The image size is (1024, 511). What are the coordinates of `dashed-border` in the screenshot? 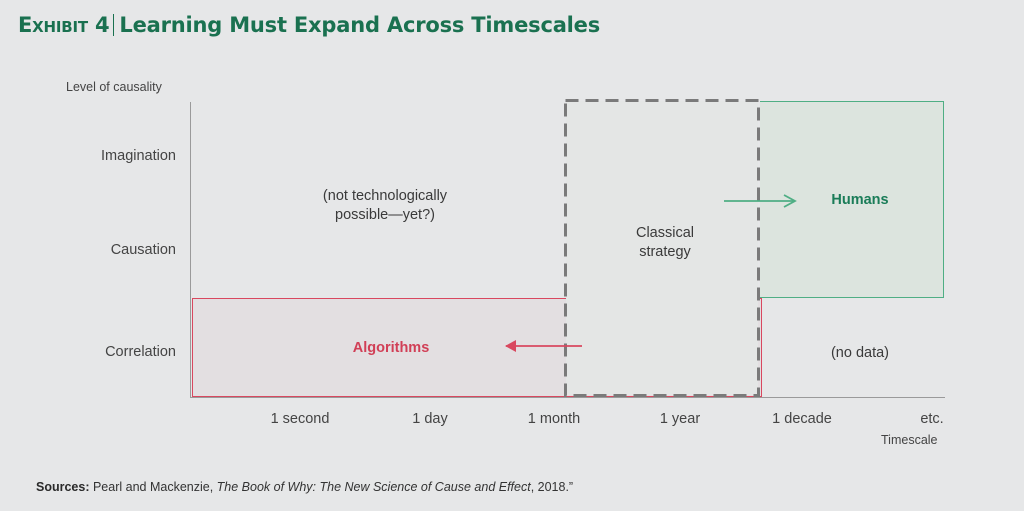 It's located at (662, 248).